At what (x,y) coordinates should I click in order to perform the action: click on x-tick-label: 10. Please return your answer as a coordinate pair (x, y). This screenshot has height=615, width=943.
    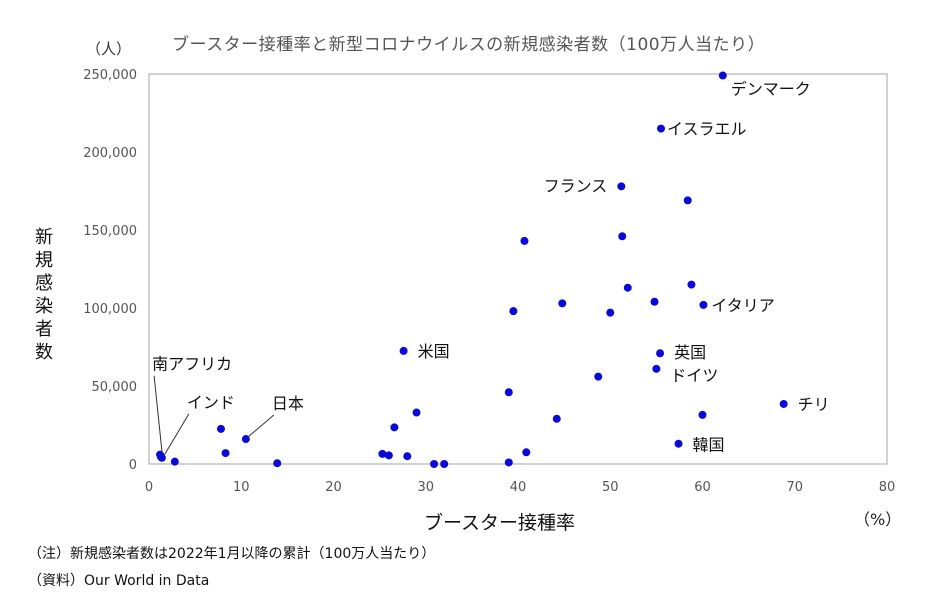
    Looking at the image, I should click on (241, 487).